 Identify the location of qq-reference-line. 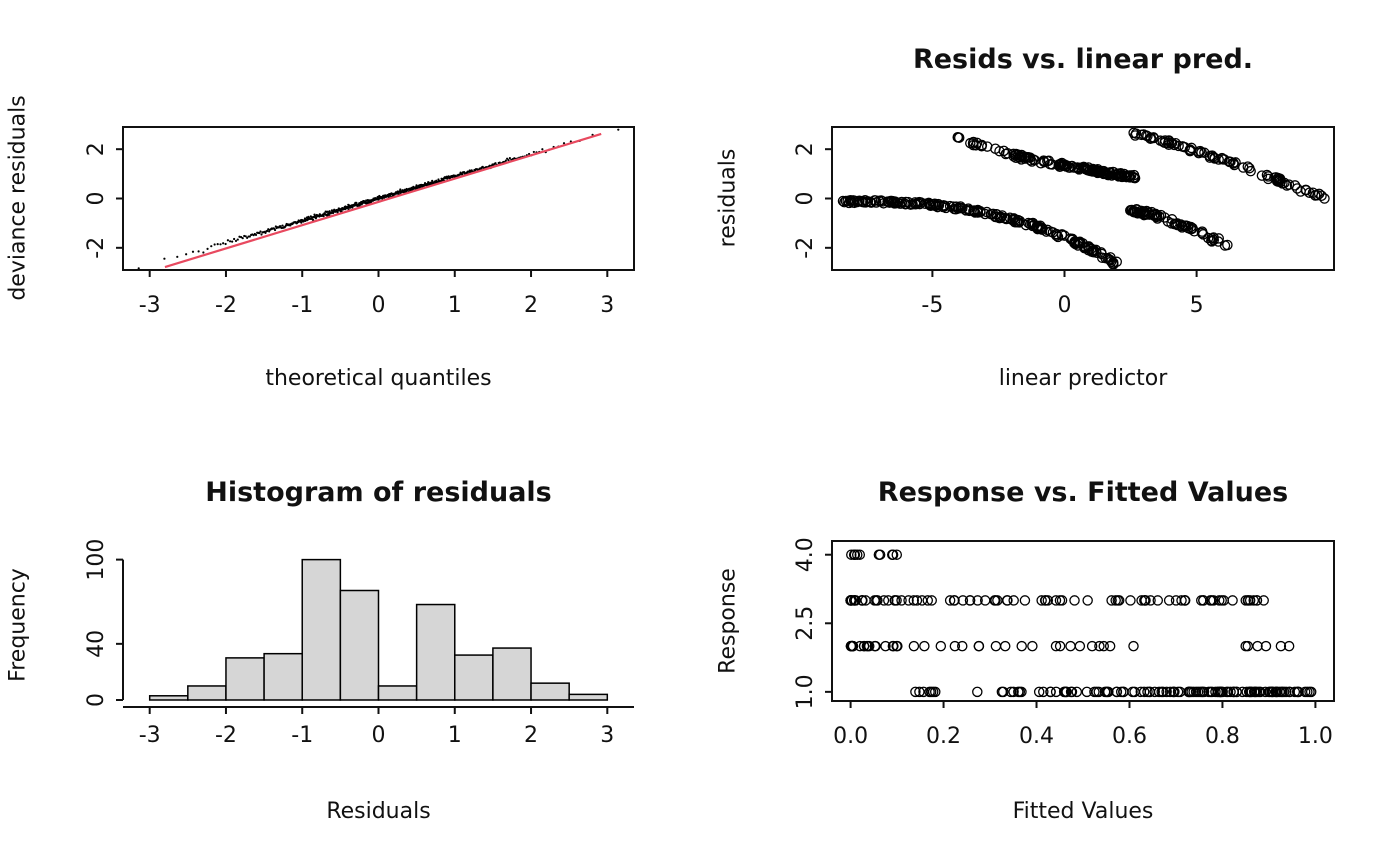
(383, 200).